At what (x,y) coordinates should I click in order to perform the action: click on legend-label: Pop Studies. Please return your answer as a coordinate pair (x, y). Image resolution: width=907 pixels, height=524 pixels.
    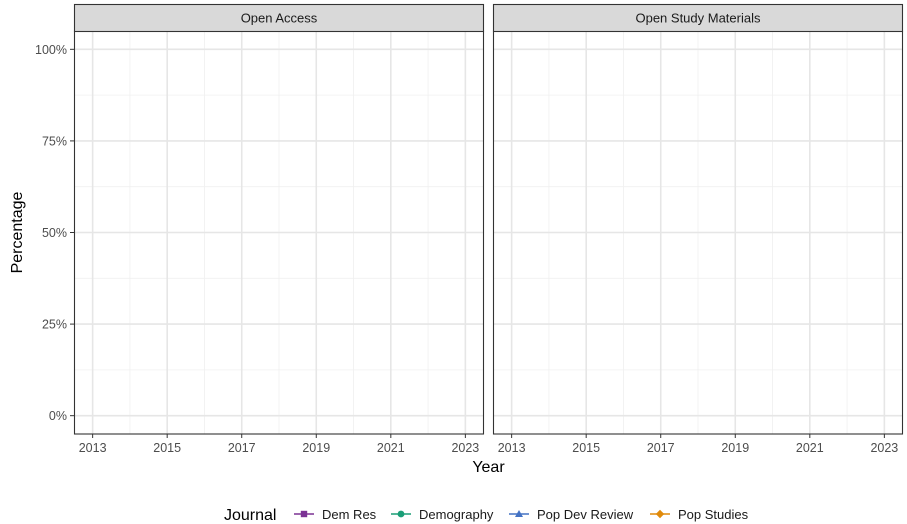
    Looking at the image, I should click on (713, 514).